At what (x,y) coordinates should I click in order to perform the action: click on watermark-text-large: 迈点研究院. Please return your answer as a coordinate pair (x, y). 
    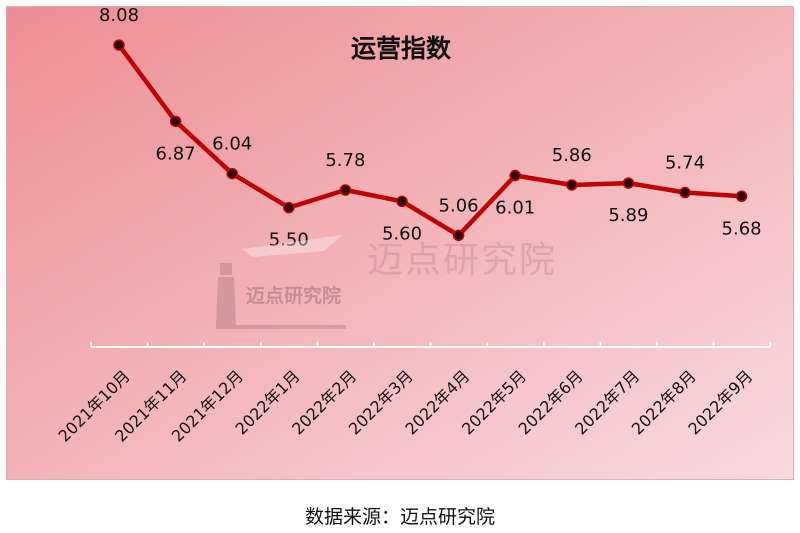
    Looking at the image, I should click on (462, 260).